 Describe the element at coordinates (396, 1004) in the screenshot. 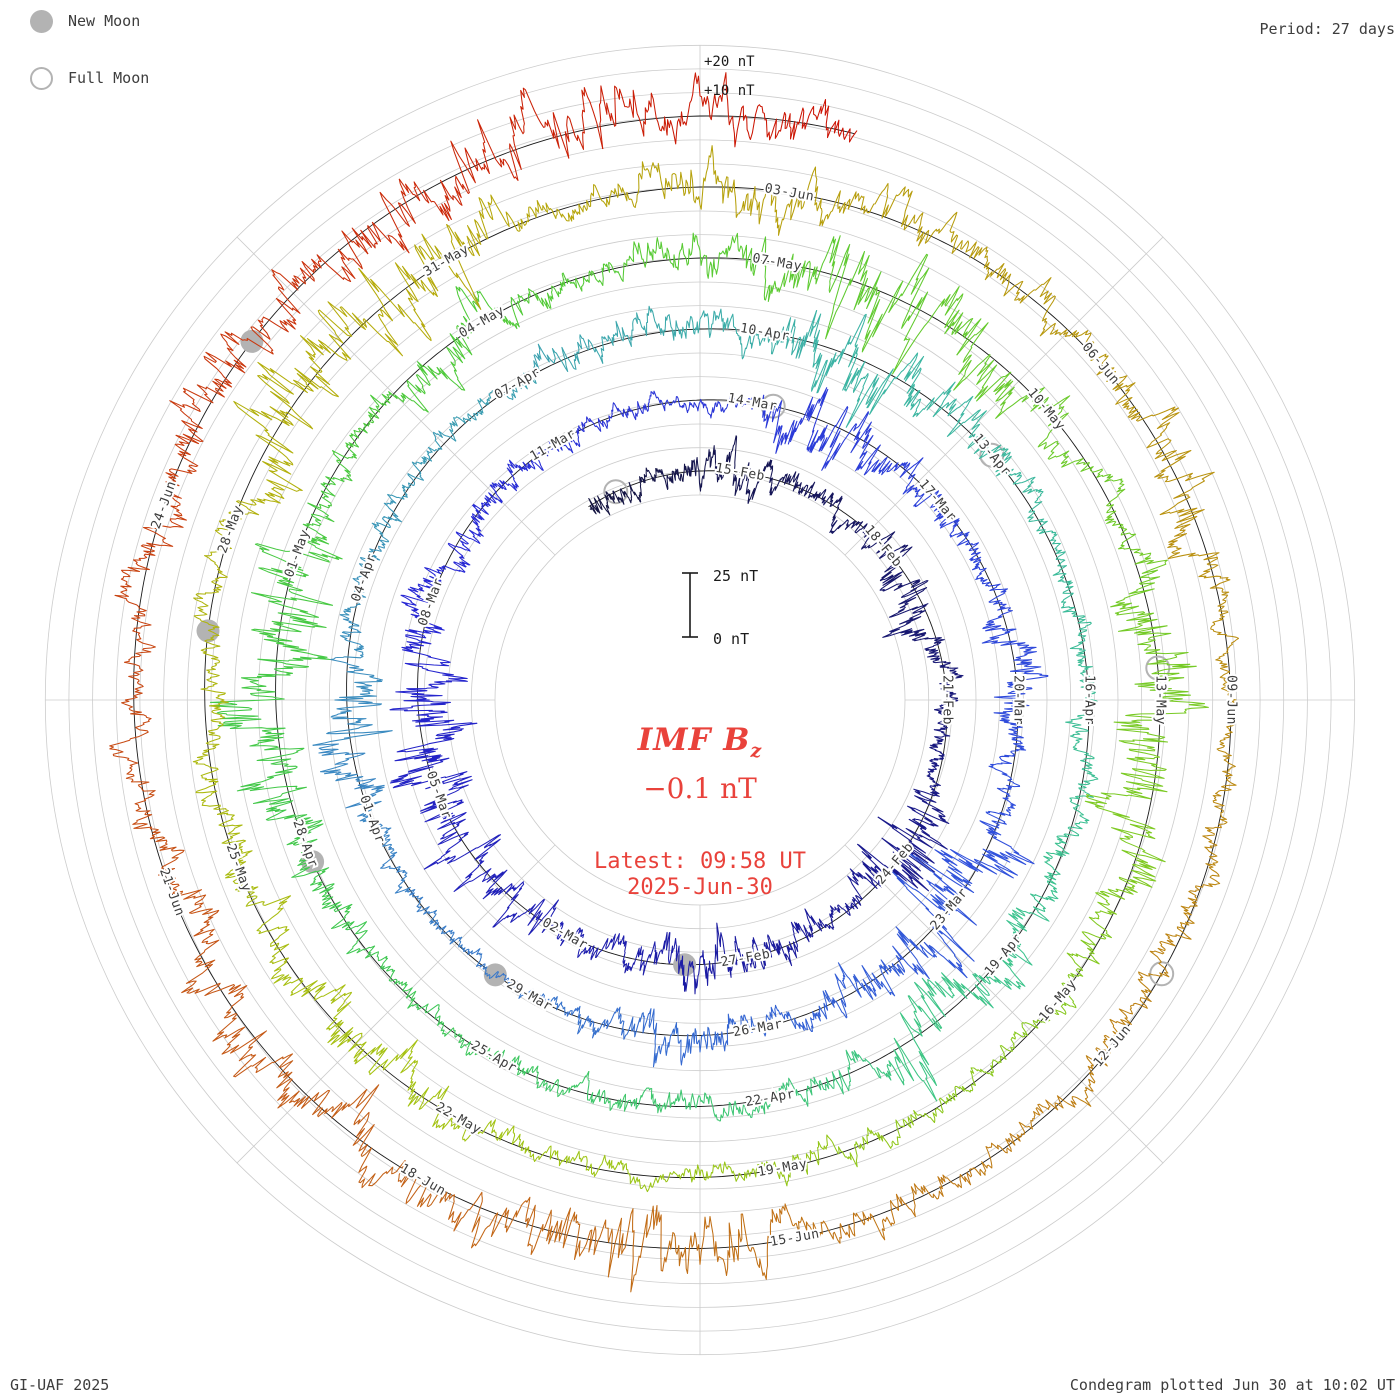

I see `grid-spoke` at that location.